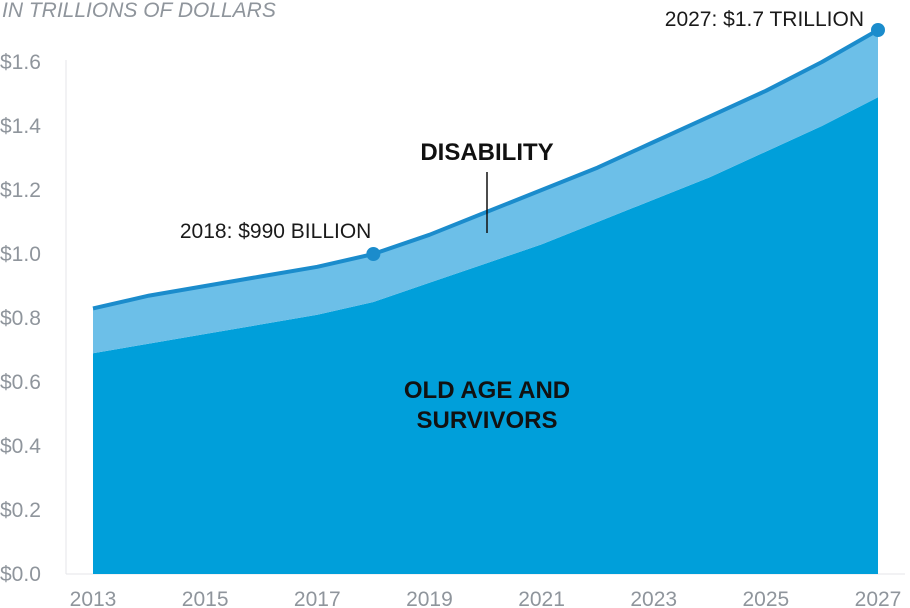  I want to click on y-tick-label: $0.2, so click(20, 510).